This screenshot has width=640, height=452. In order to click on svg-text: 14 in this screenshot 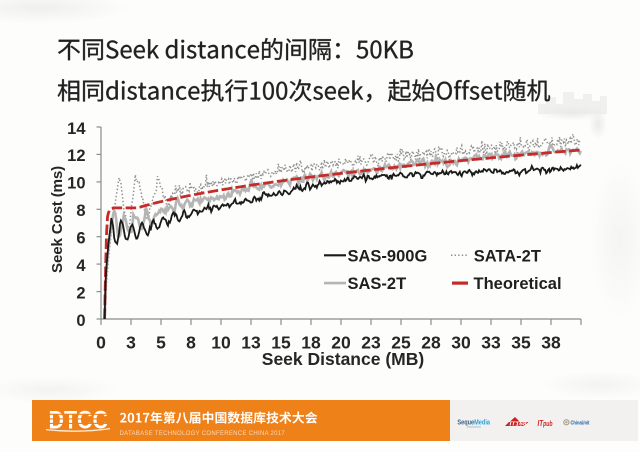, I will do `click(76, 129)`.